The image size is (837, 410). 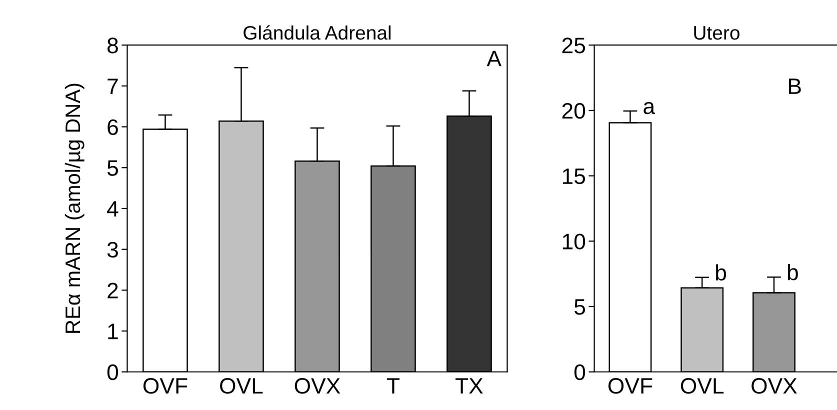 I want to click on annotation: B, so click(x=795, y=86).